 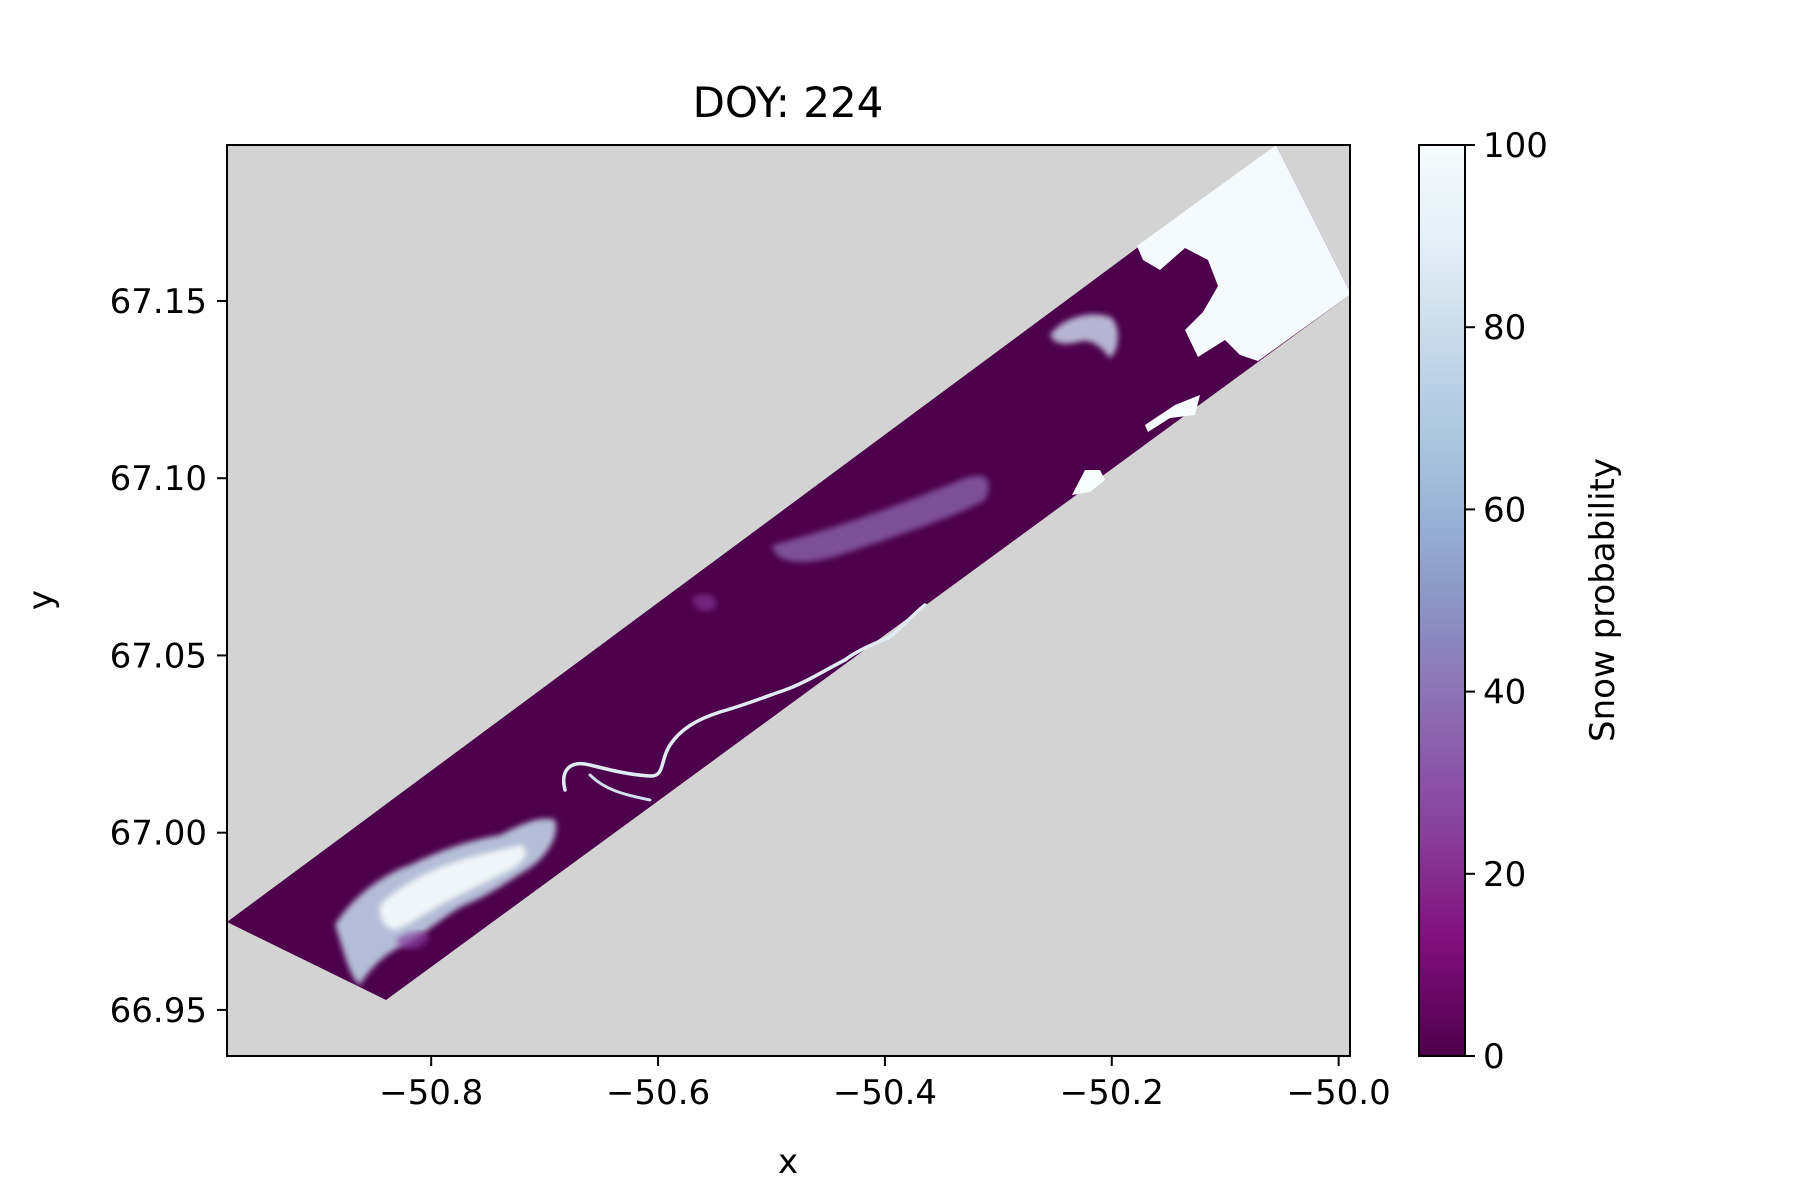 I want to click on northeast-snow-region, so click(x=1243, y=253).